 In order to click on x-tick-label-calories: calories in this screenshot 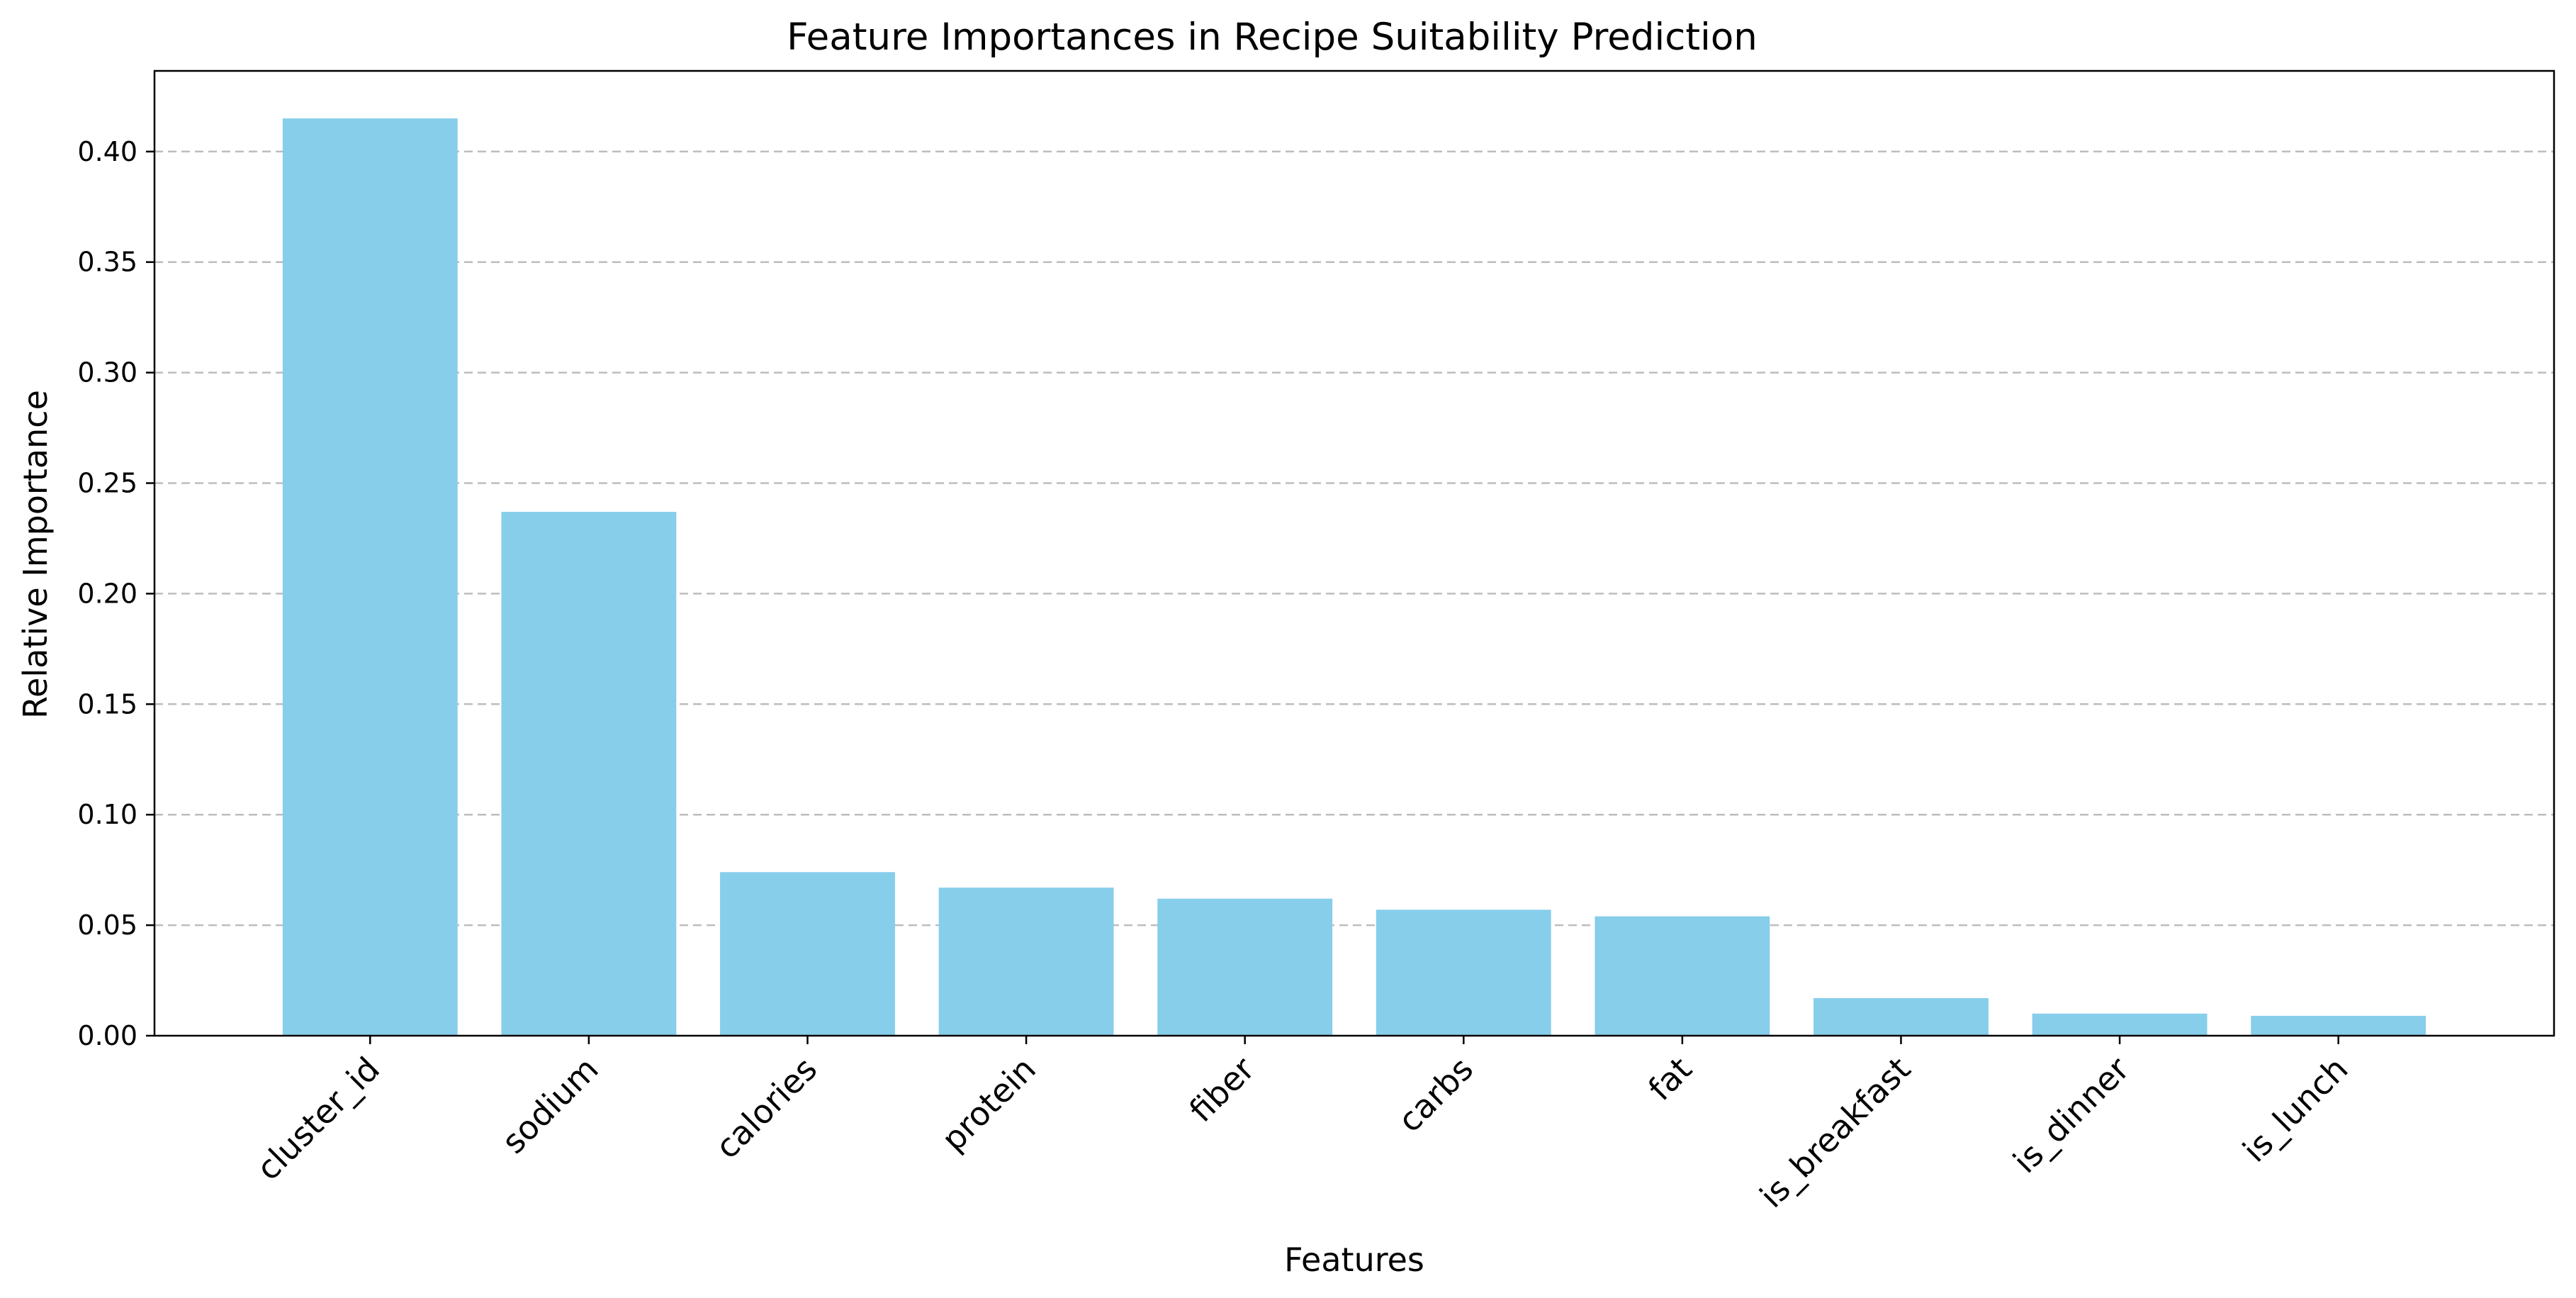, I will do `click(766, 1108)`.